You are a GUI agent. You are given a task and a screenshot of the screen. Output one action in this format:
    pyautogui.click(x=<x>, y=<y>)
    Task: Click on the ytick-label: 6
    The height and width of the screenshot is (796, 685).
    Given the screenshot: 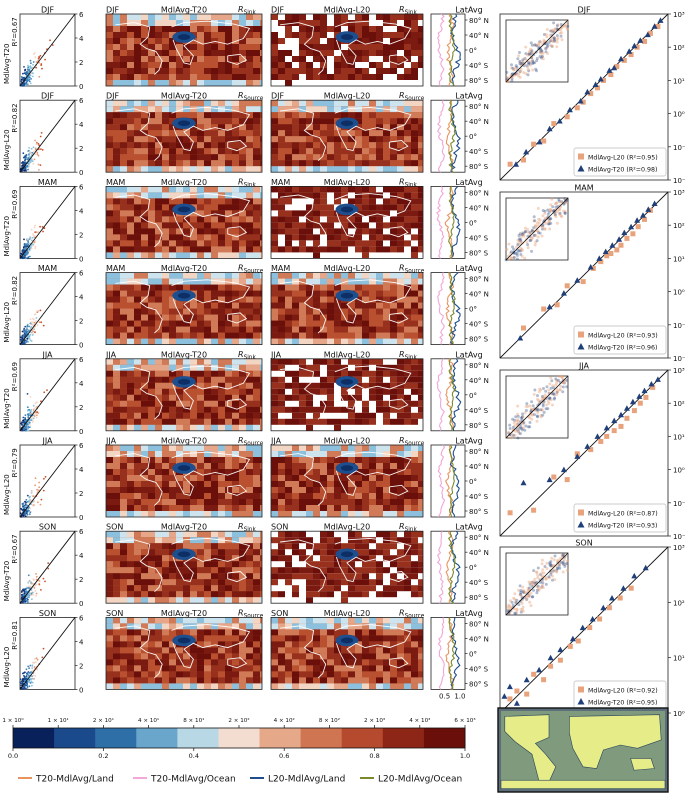 What is the action you would take?
    pyautogui.click(x=81, y=618)
    